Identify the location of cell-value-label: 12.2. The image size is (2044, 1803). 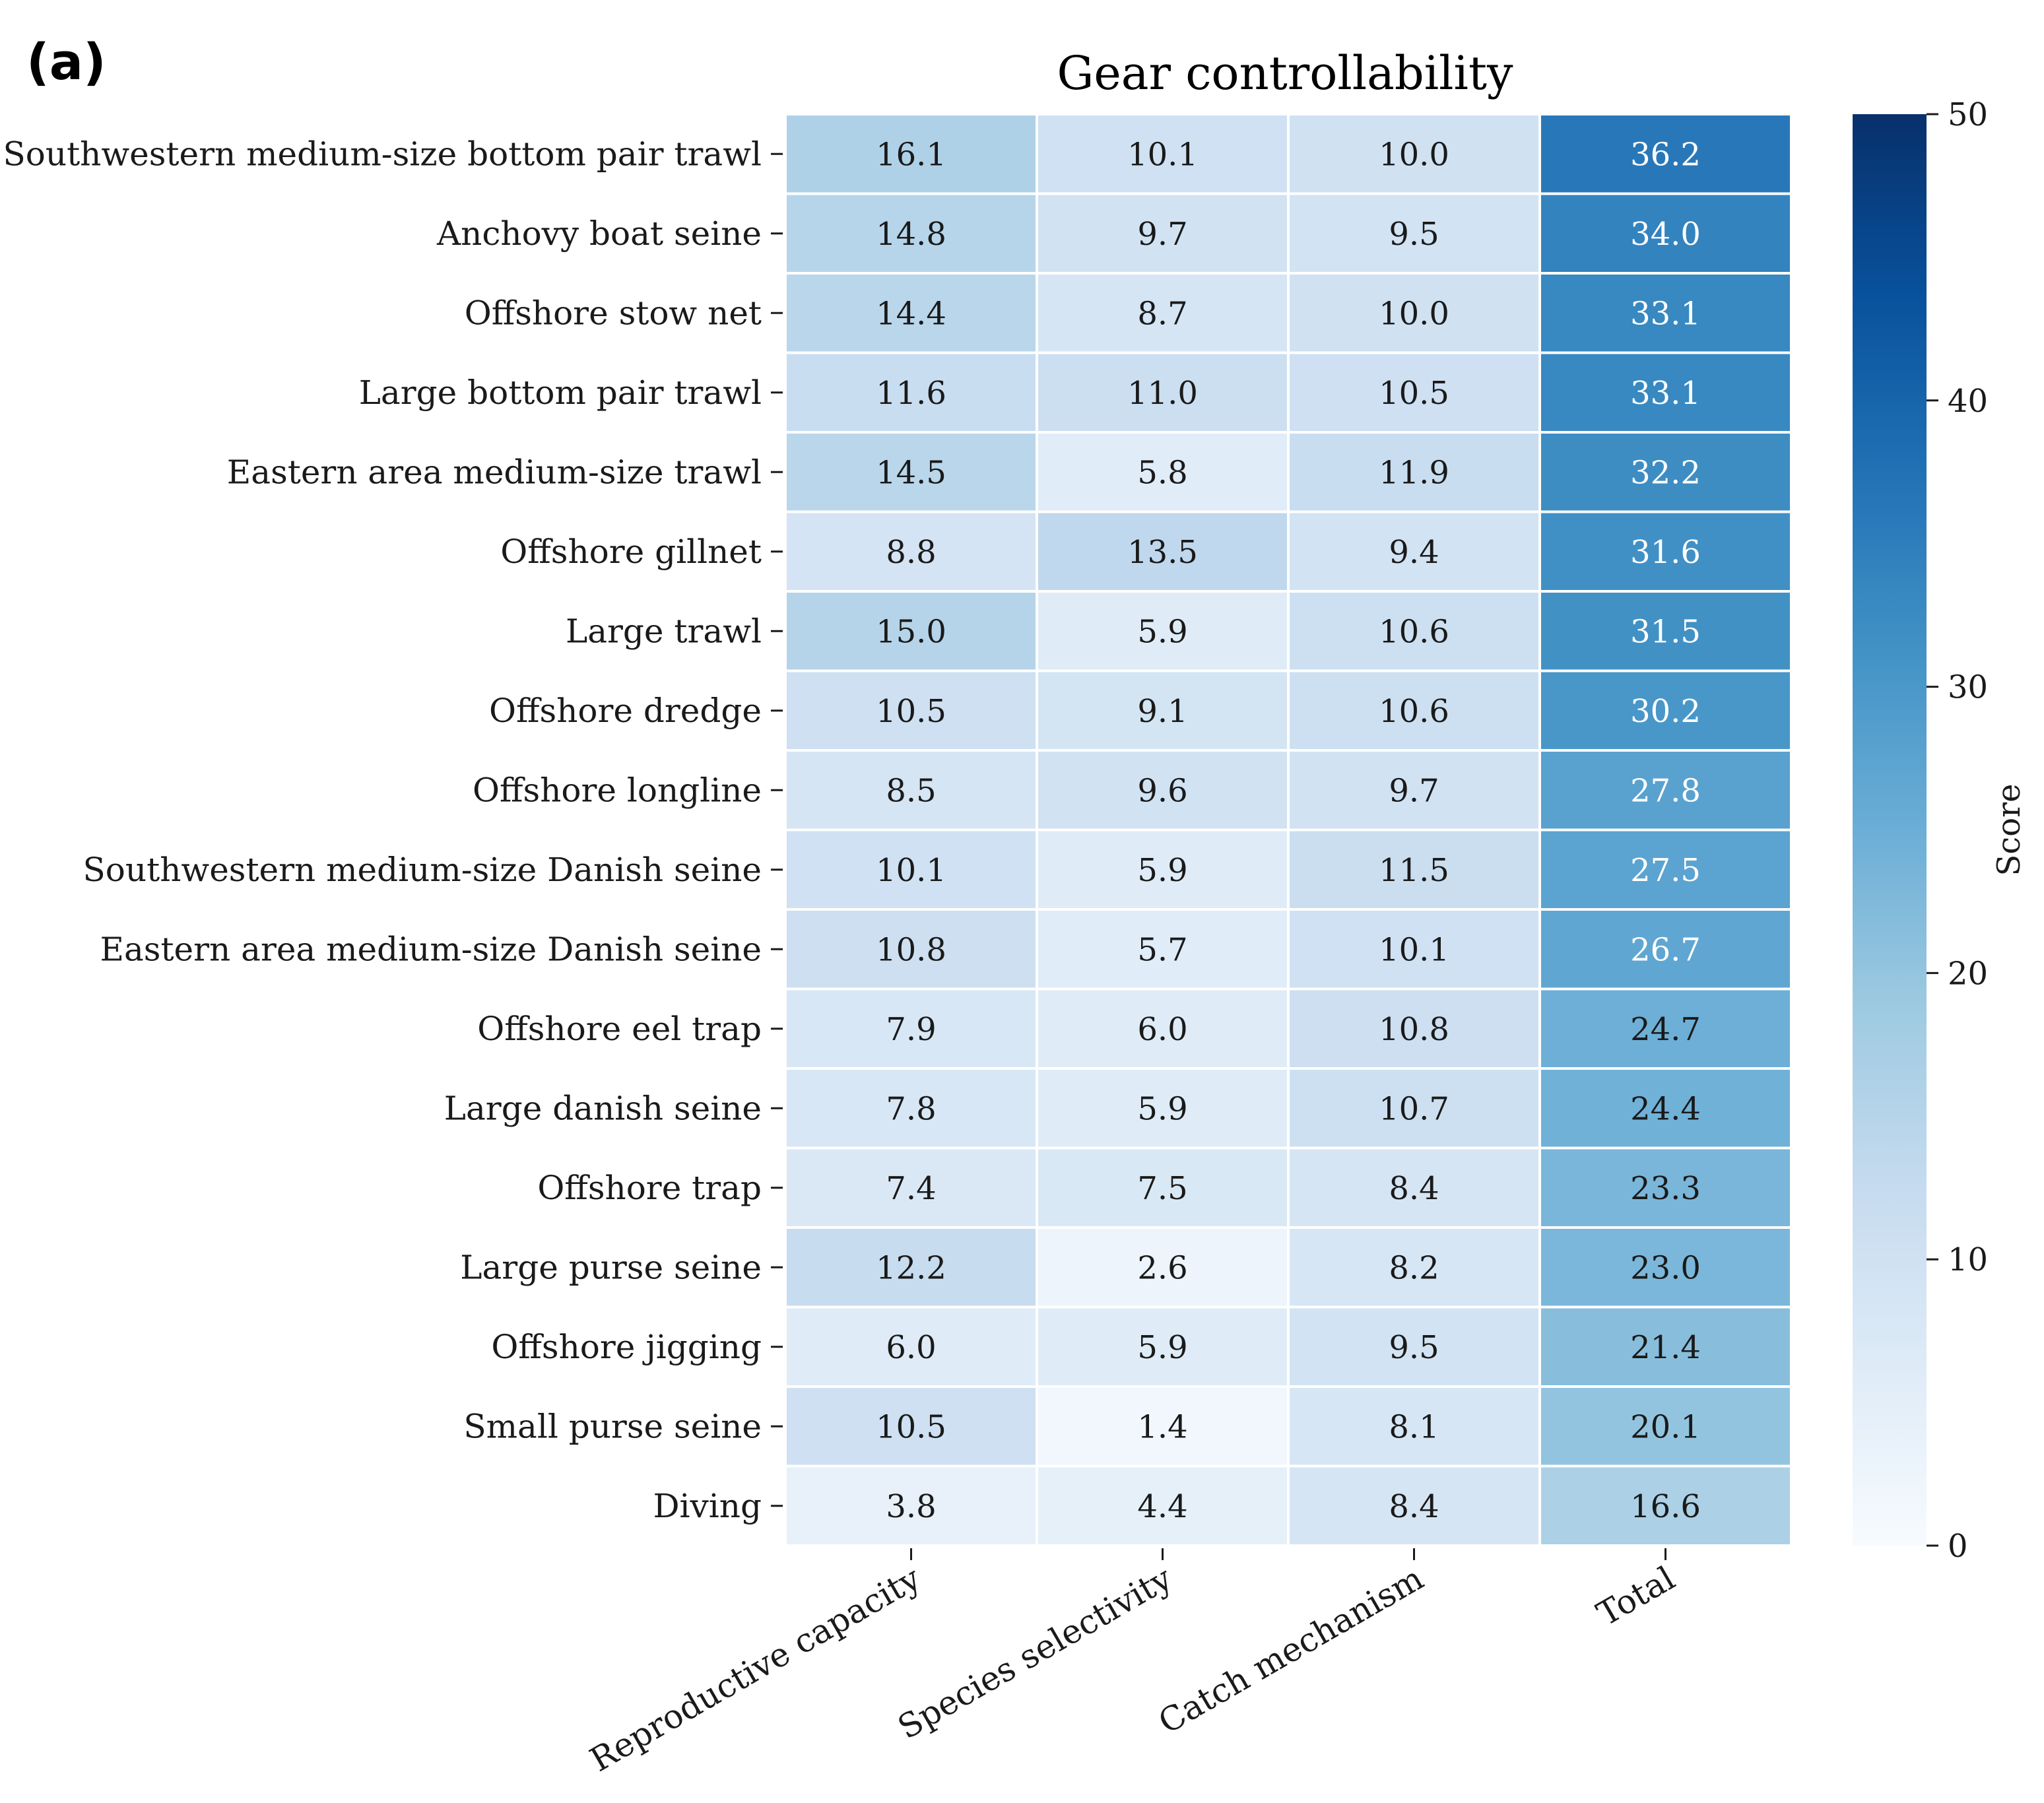
(911, 1267).